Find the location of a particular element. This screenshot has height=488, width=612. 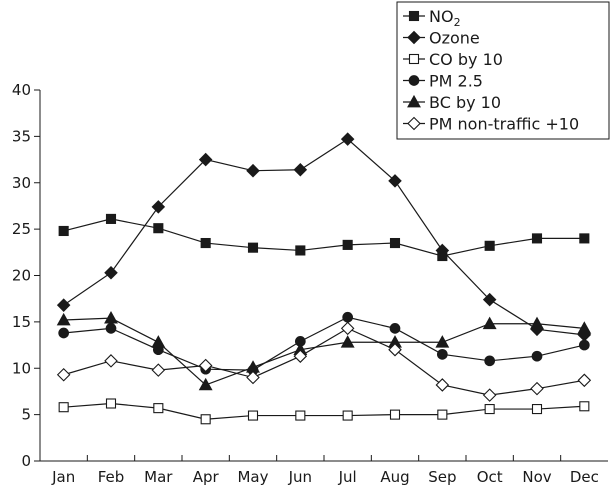

y-tick-label: 20 is located at coordinates (21, 276).